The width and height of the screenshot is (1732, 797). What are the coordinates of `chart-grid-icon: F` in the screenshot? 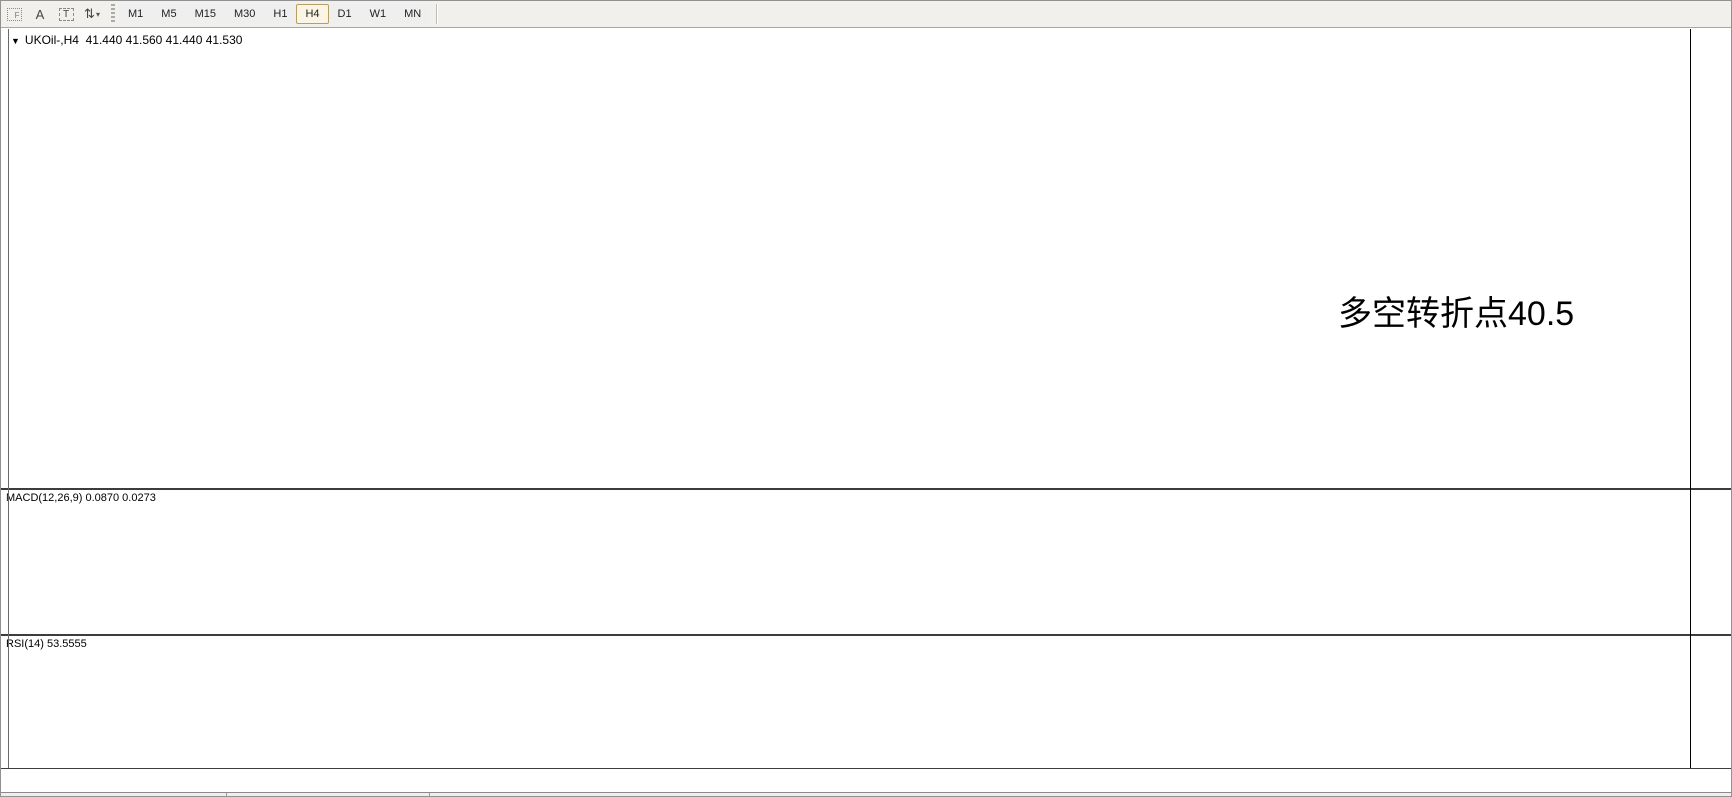 It's located at (14, 14).